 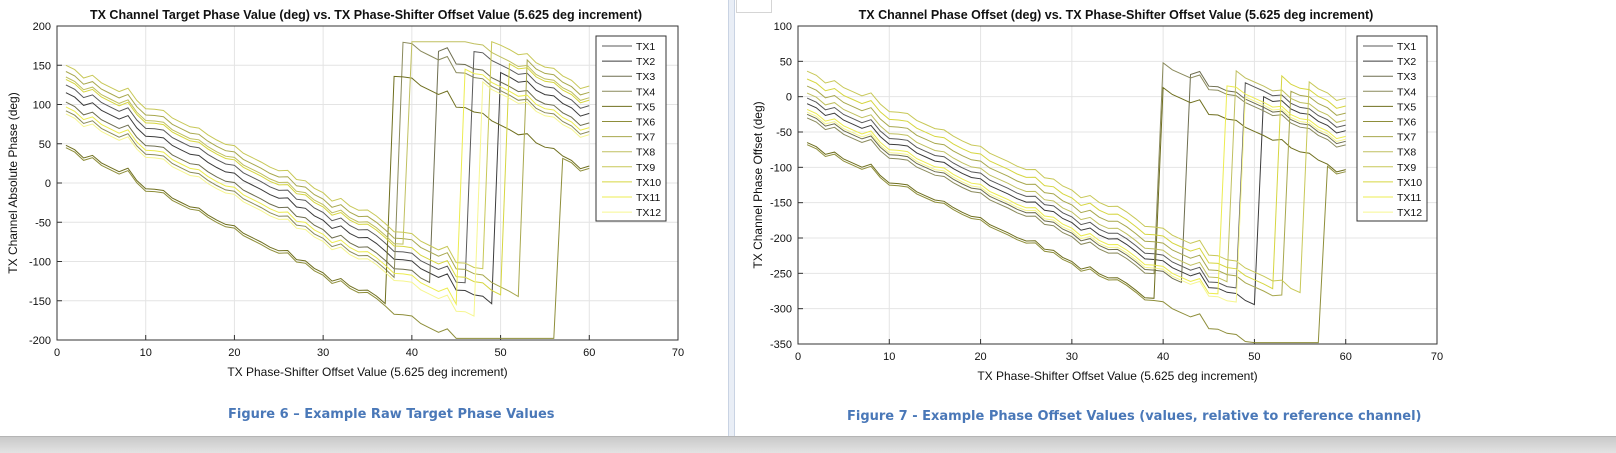 I want to click on page-corner-tab, so click(x=754, y=6).